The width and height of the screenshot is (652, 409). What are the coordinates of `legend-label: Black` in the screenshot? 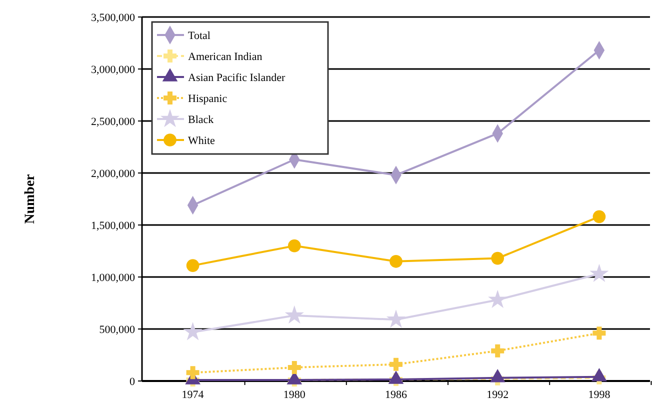 It's located at (201, 120).